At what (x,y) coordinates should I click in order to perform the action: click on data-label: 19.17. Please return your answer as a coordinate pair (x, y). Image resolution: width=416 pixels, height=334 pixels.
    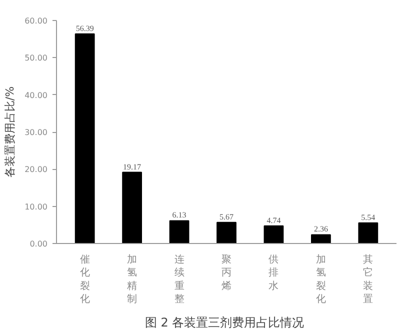
    Looking at the image, I should click on (132, 167).